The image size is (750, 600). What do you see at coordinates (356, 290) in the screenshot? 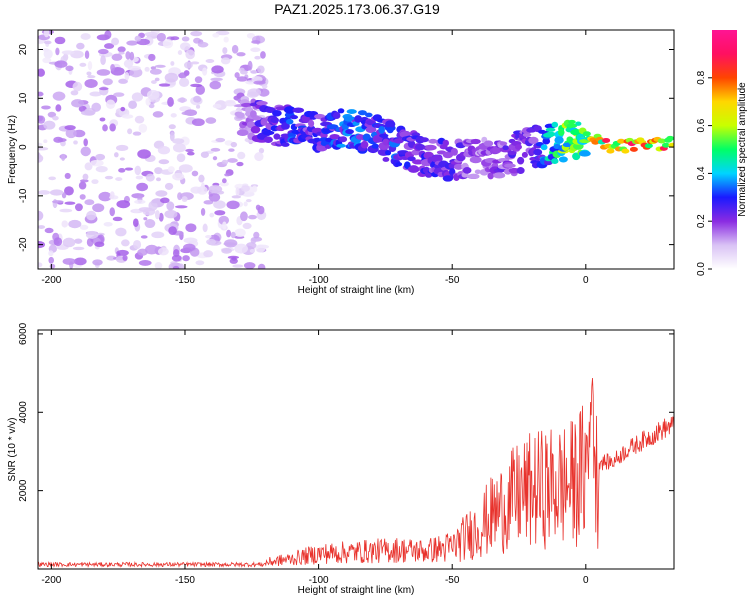
I see `spectrogram-x-label: Height of straight line (km)` at bounding box center [356, 290].